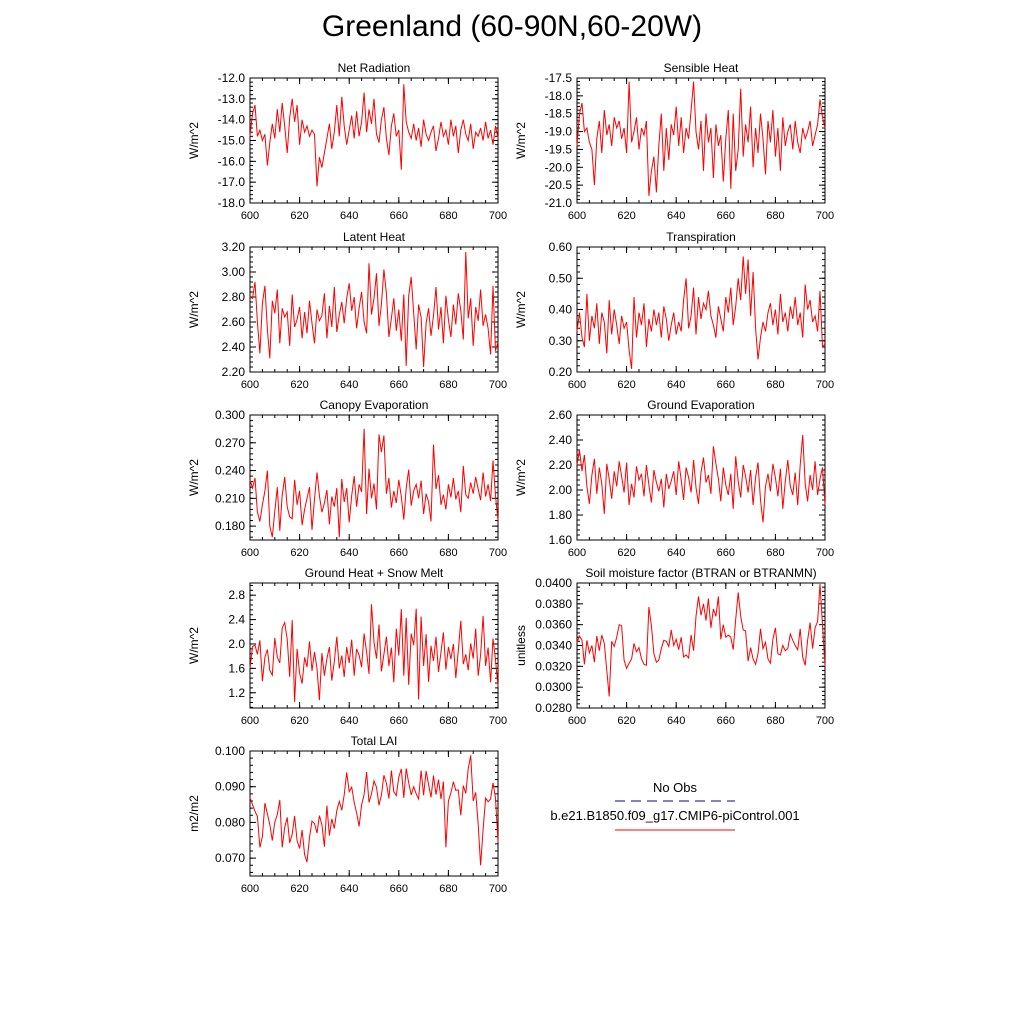  I want to click on y-tick-label: 2.4, so click(236, 620).